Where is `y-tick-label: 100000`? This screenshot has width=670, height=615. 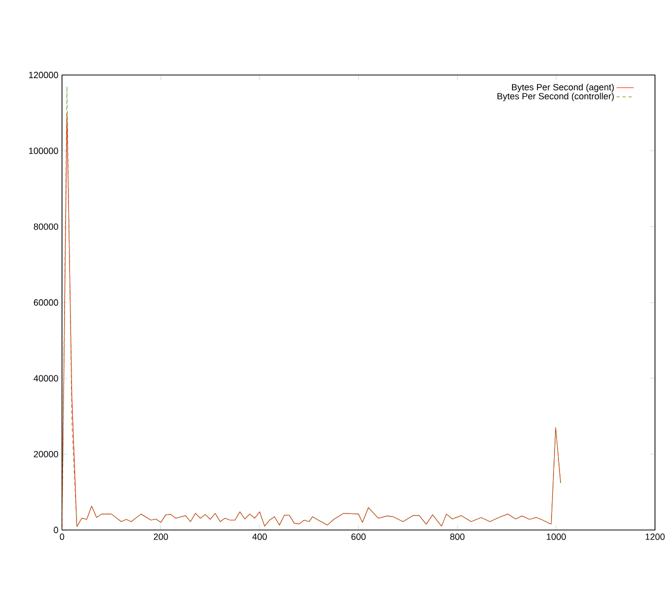 y-tick-label: 100000 is located at coordinates (43, 151).